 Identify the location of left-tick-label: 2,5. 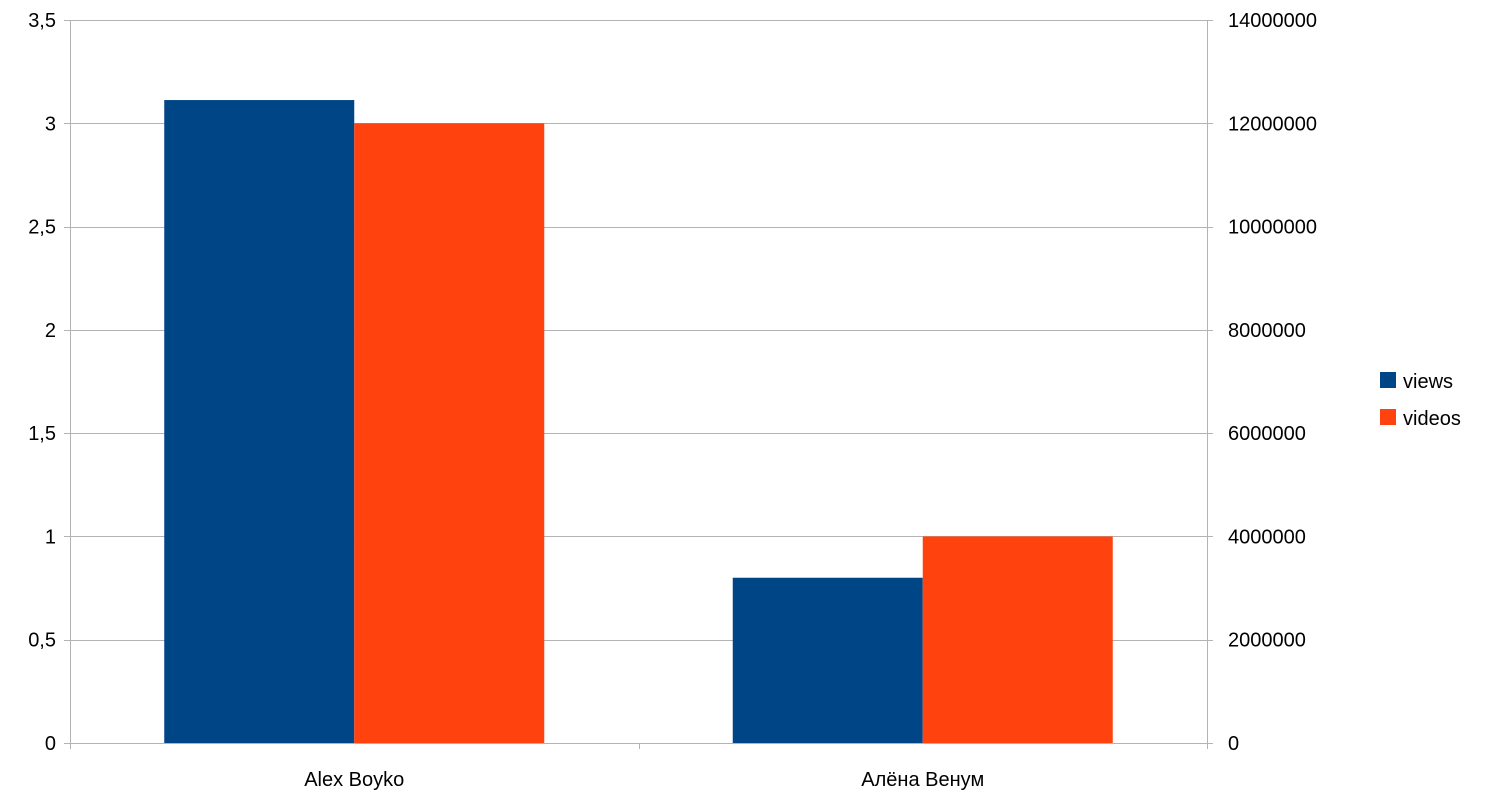
(42, 228).